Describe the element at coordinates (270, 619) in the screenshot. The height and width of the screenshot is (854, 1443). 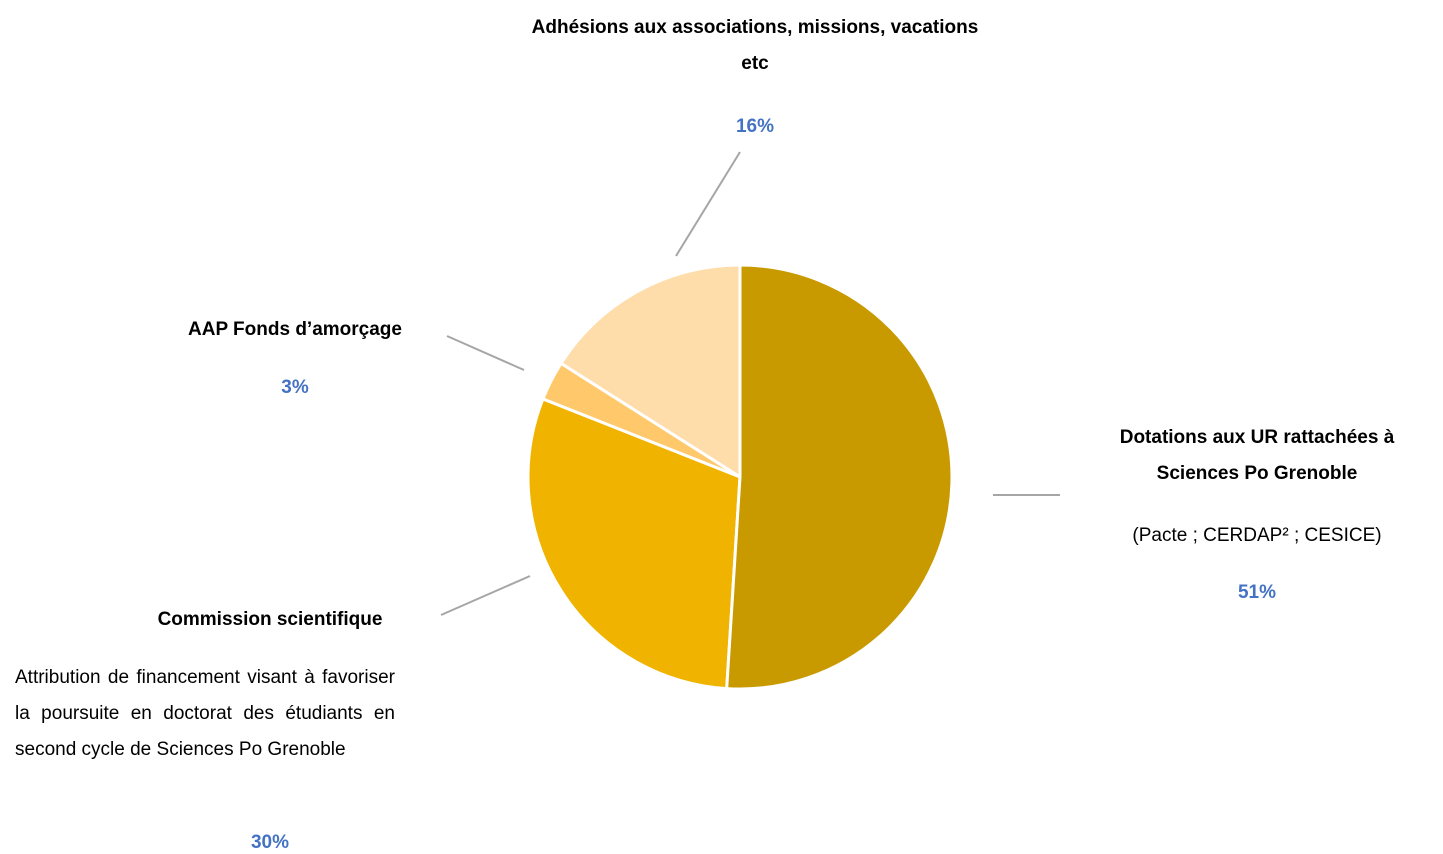
I see `slice-label: Commission scientifique` at that location.